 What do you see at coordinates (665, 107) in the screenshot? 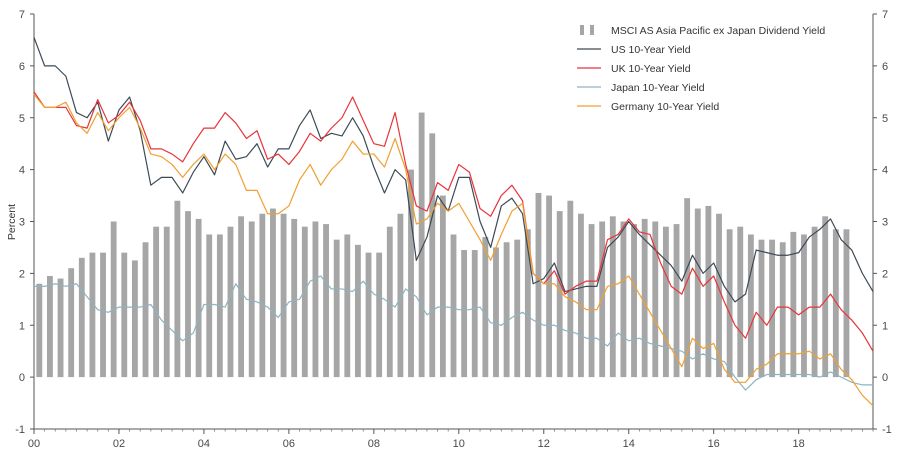
I see `legend-entry: Germany 10-Year Yield` at bounding box center [665, 107].